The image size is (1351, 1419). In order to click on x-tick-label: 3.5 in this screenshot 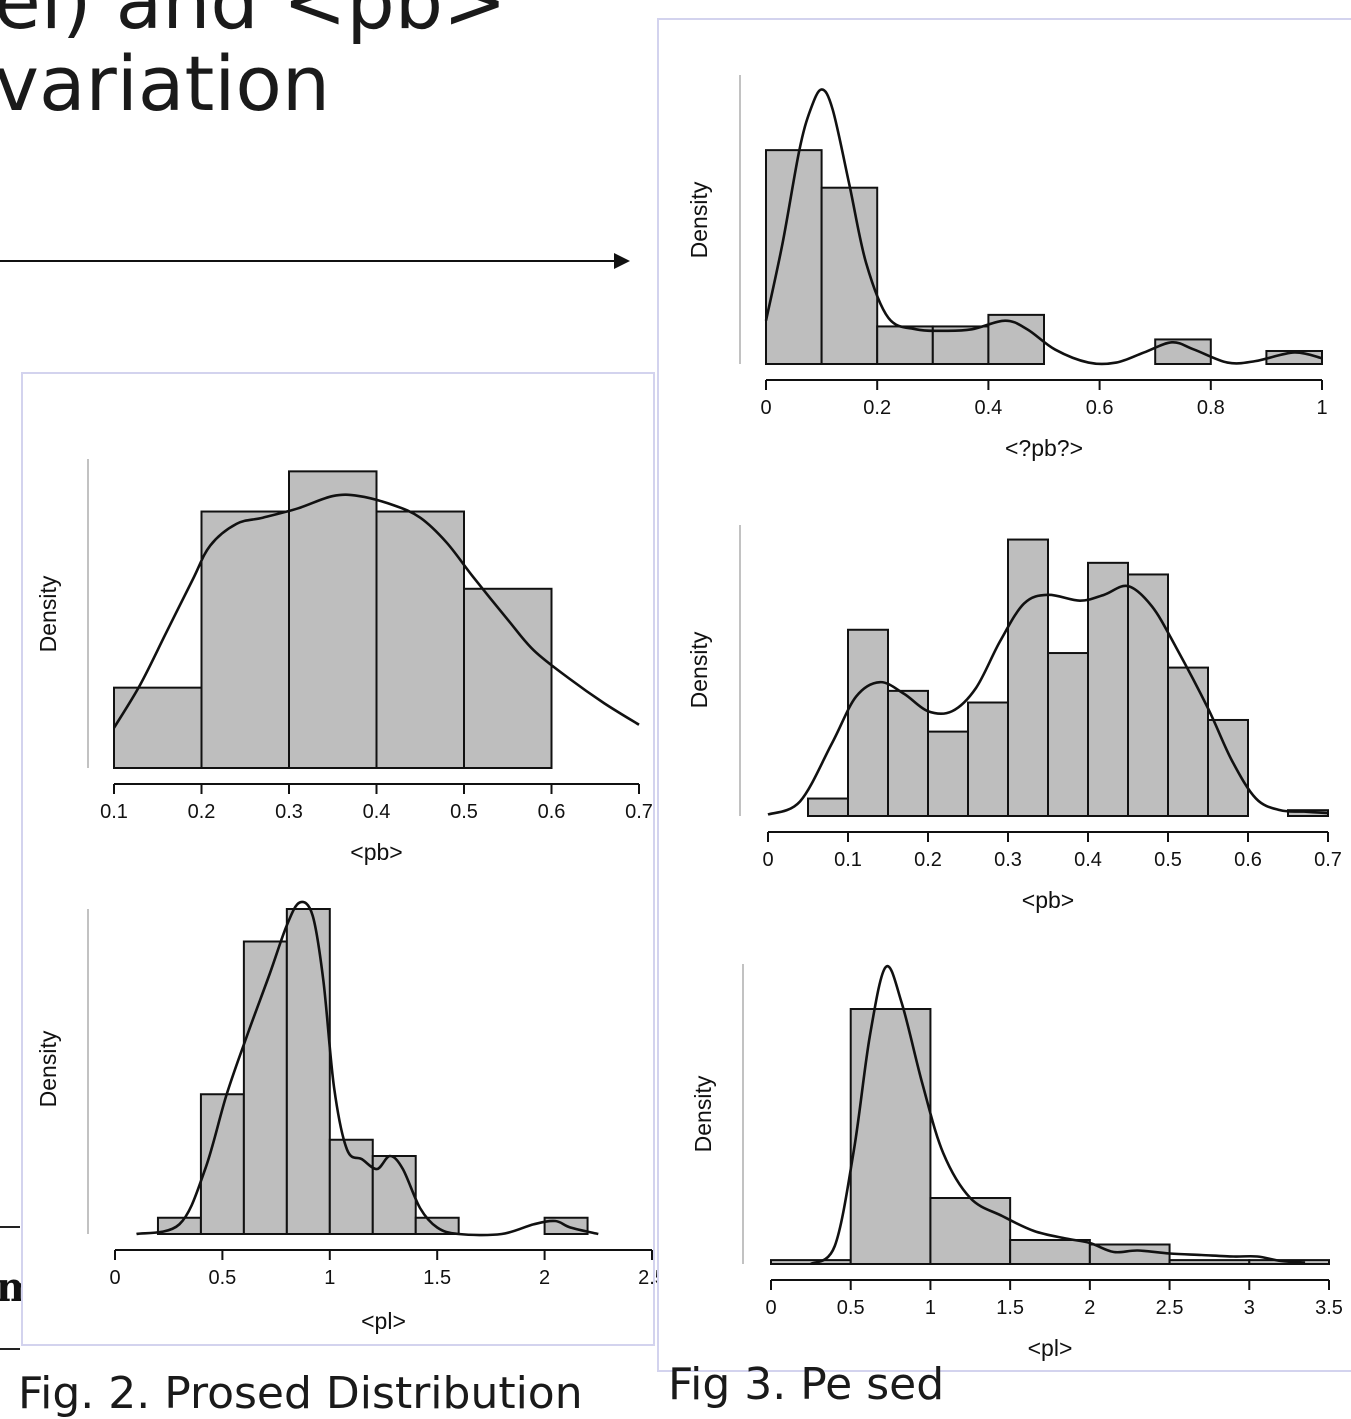, I will do `click(1329, 1308)`.